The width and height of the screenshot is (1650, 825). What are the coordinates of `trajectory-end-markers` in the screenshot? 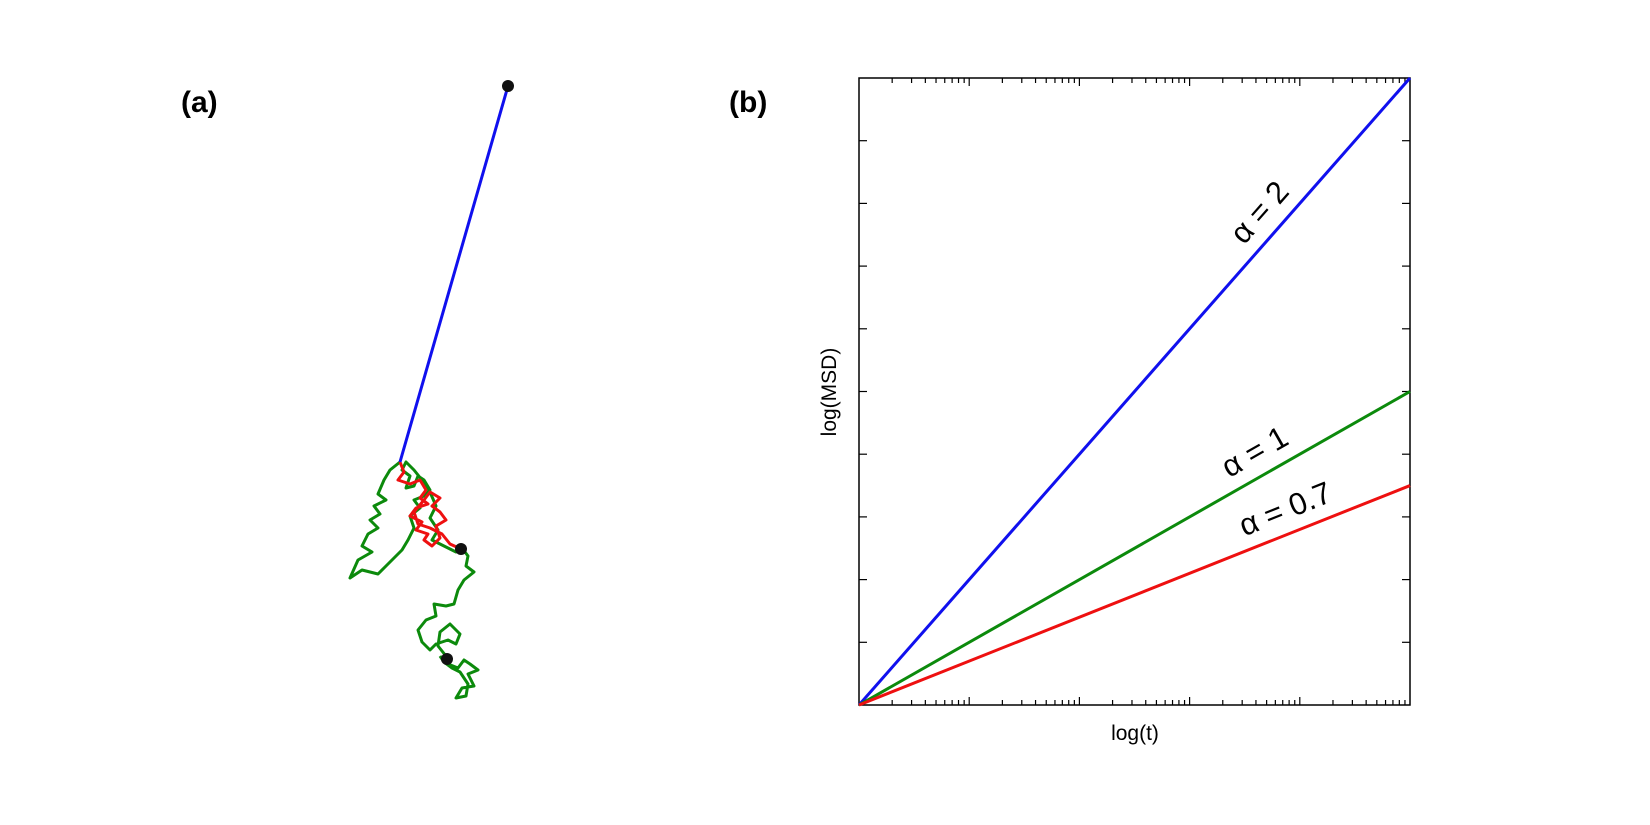 It's located at (477, 372).